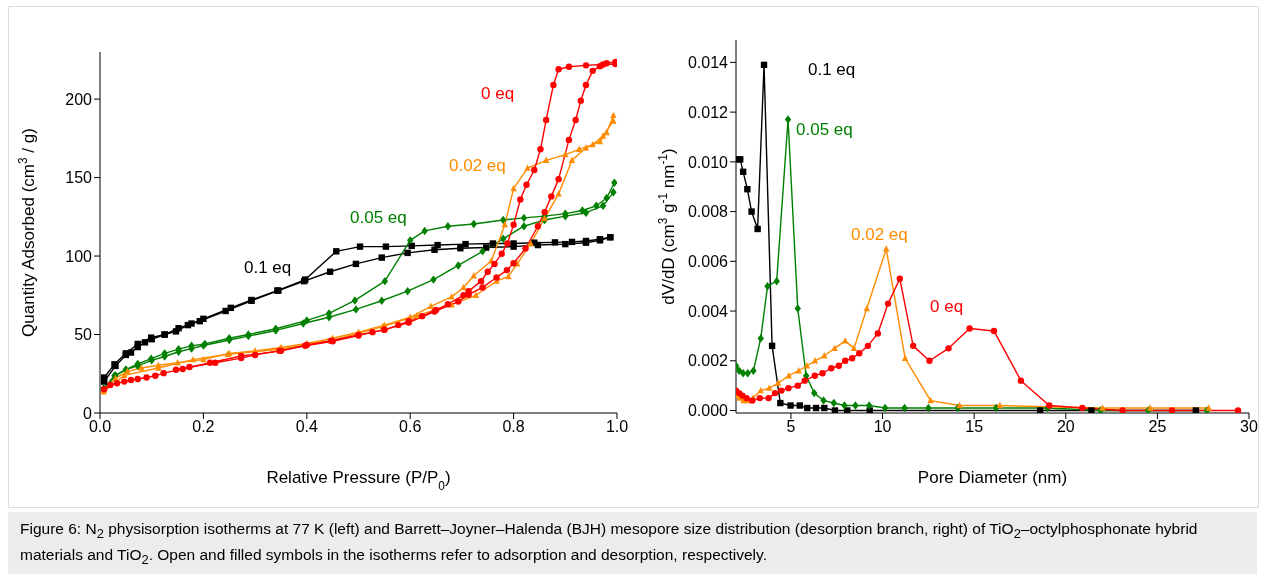  What do you see at coordinates (1249, 427) in the screenshot?
I see `x-tick-label: 30` at bounding box center [1249, 427].